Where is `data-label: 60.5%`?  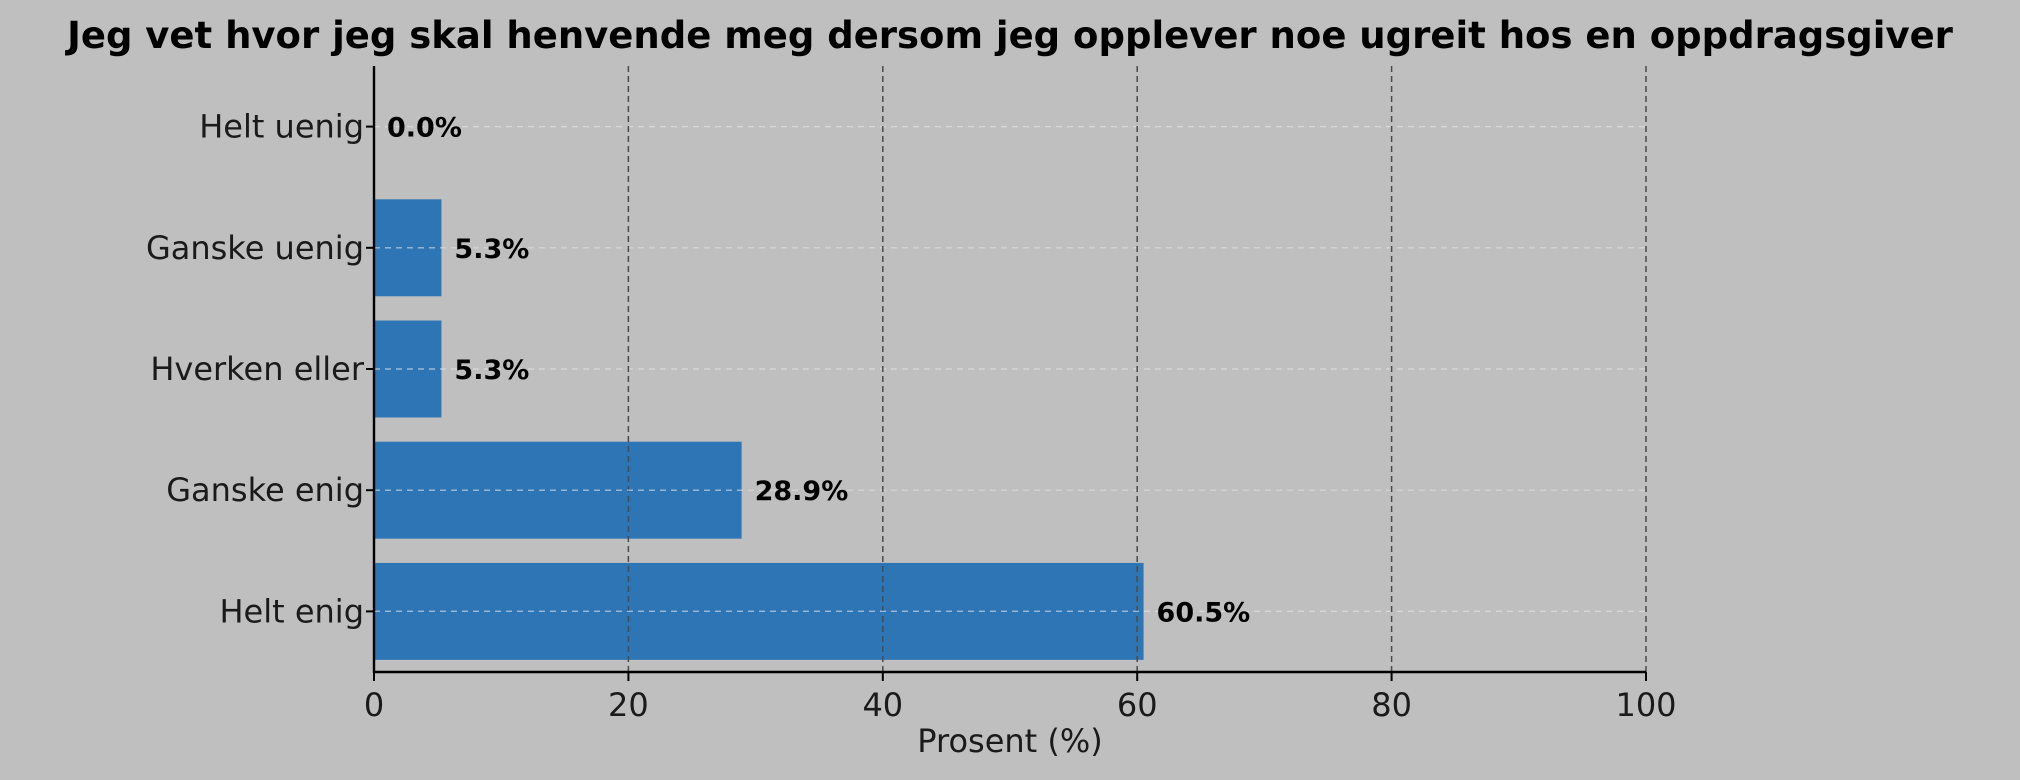
data-label: 60.5% is located at coordinates (1204, 612).